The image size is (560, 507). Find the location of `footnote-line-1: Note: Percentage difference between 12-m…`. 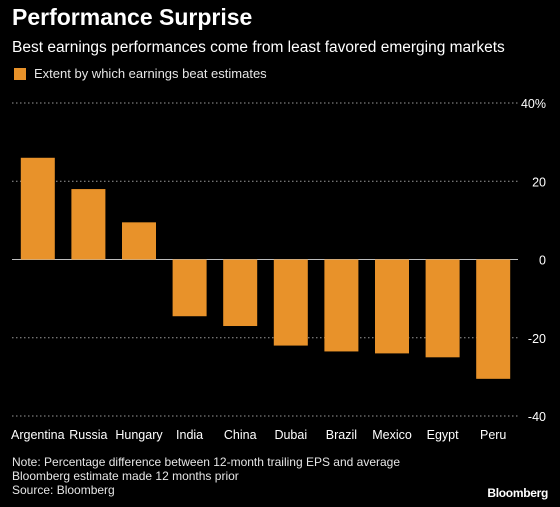

footnote-line-1: Note: Percentage difference between 12-m… is located at coordinates (206, 462).